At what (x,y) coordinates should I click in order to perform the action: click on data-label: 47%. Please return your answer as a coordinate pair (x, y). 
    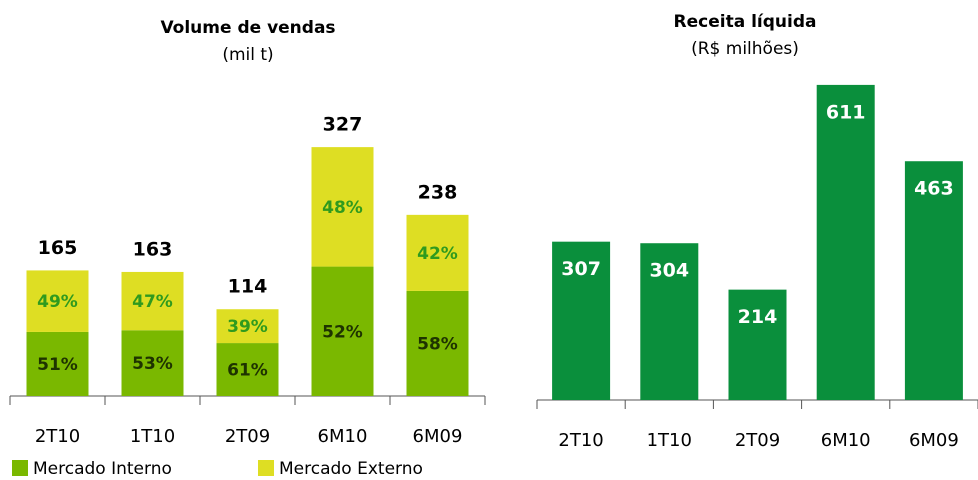
    Looking at the image, I should click on (152, 302).